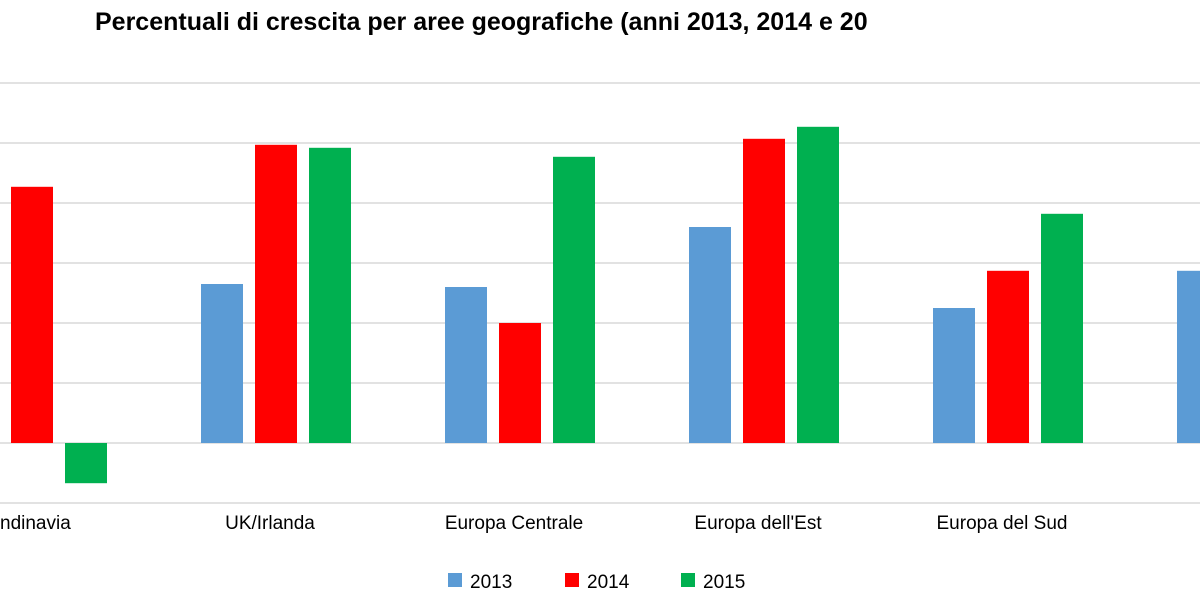  What do you see at coordinates (35, 523) in the screenshot?
I see `category-label: ndinavia` at bounding box center [35, 523].